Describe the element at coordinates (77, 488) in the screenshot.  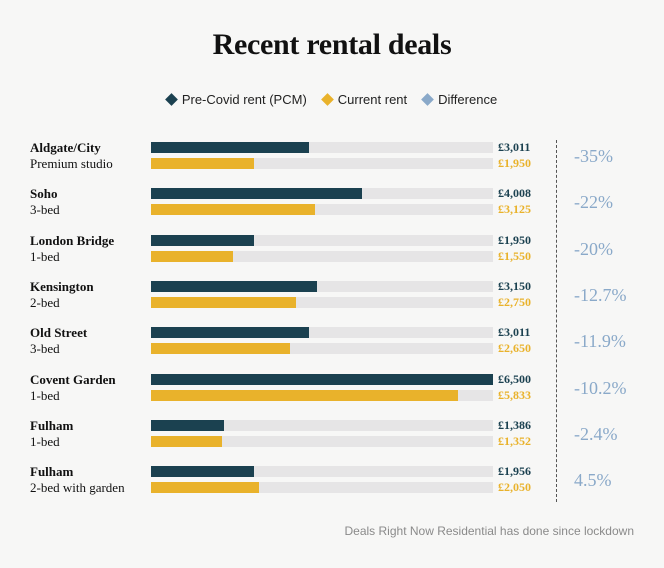
I see `row-property-type: 2-bed with garden` at that location.